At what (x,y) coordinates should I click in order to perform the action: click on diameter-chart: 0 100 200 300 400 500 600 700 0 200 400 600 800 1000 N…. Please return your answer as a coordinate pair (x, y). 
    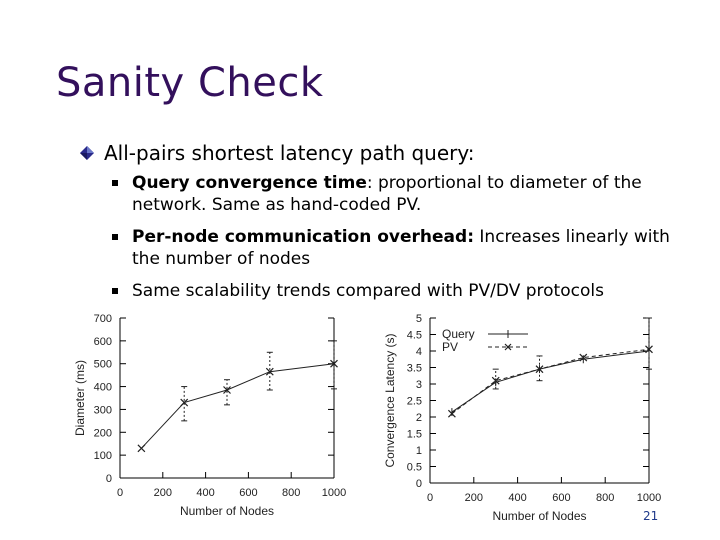
    Looking at the image, I should click on (209, 415).